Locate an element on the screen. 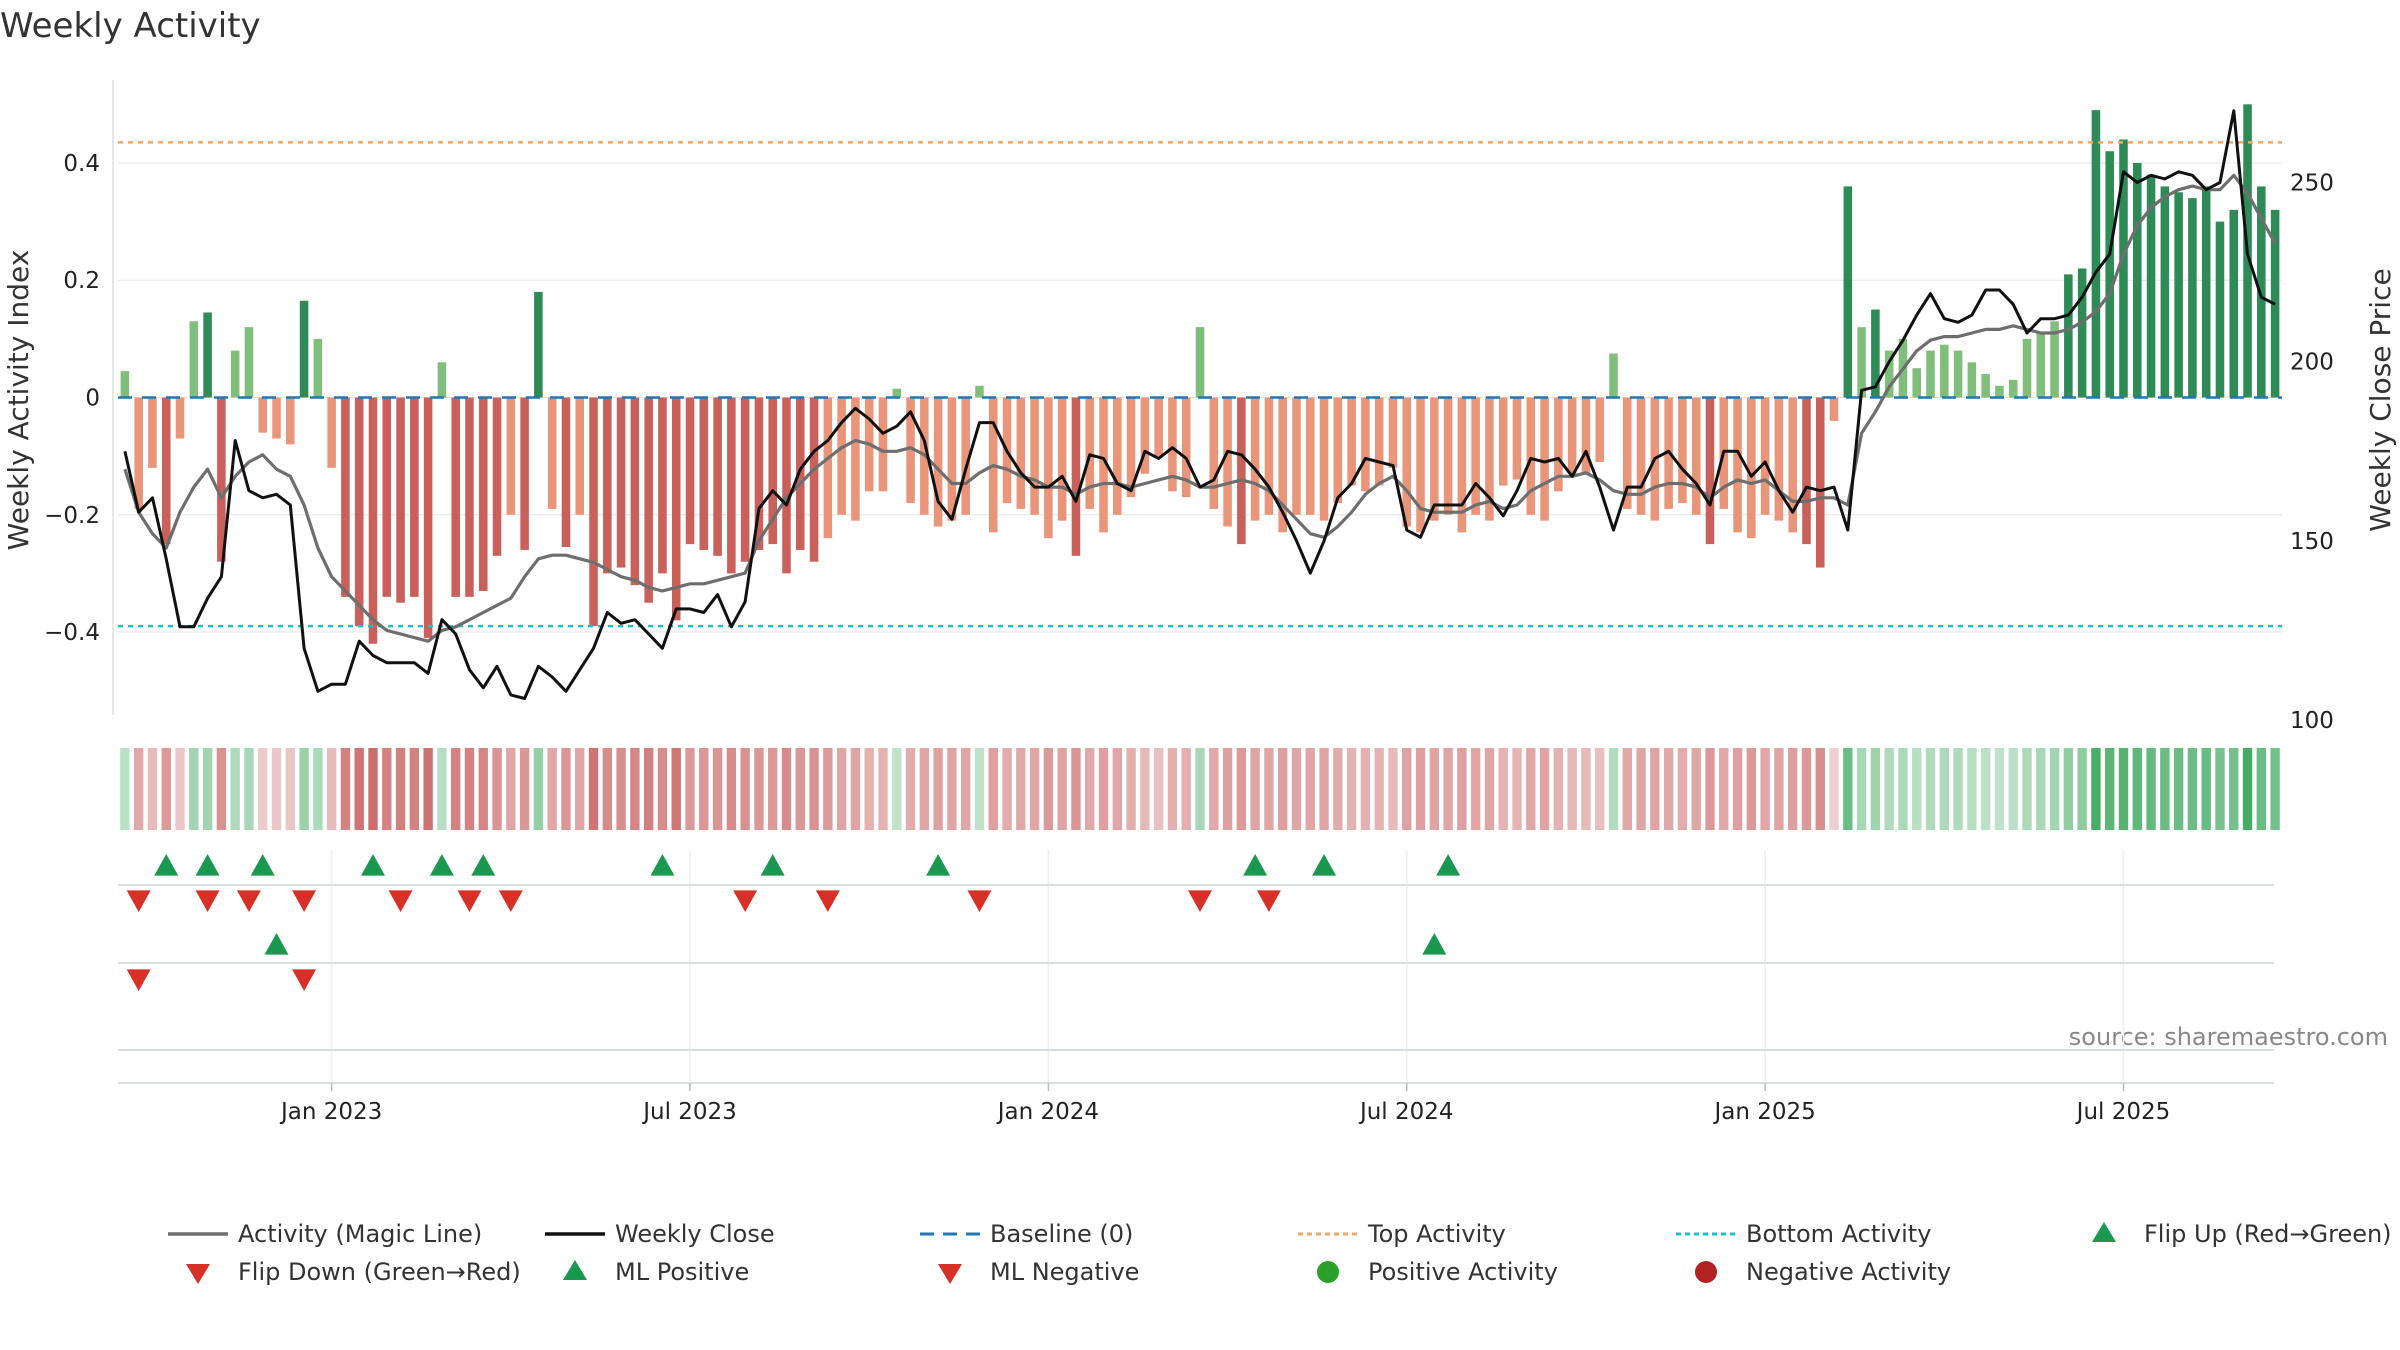  legend-item: Baseline (0) is located at coordinates (1026, 1234).